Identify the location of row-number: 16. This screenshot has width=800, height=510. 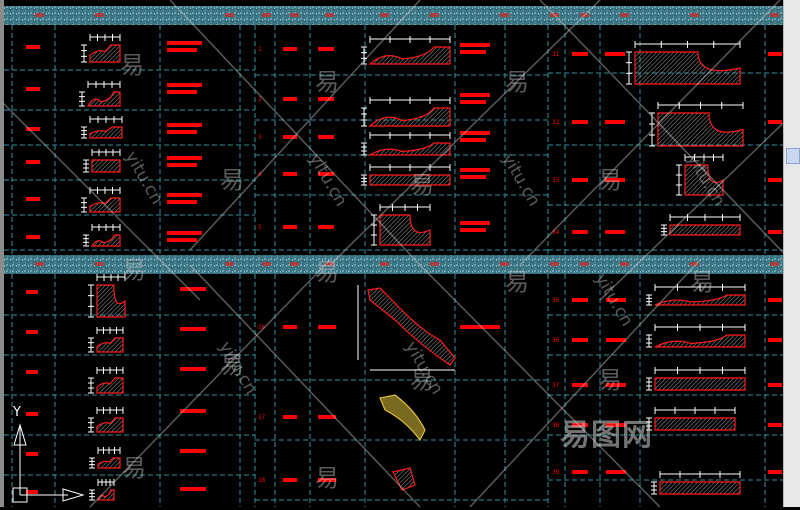
(262, 327).